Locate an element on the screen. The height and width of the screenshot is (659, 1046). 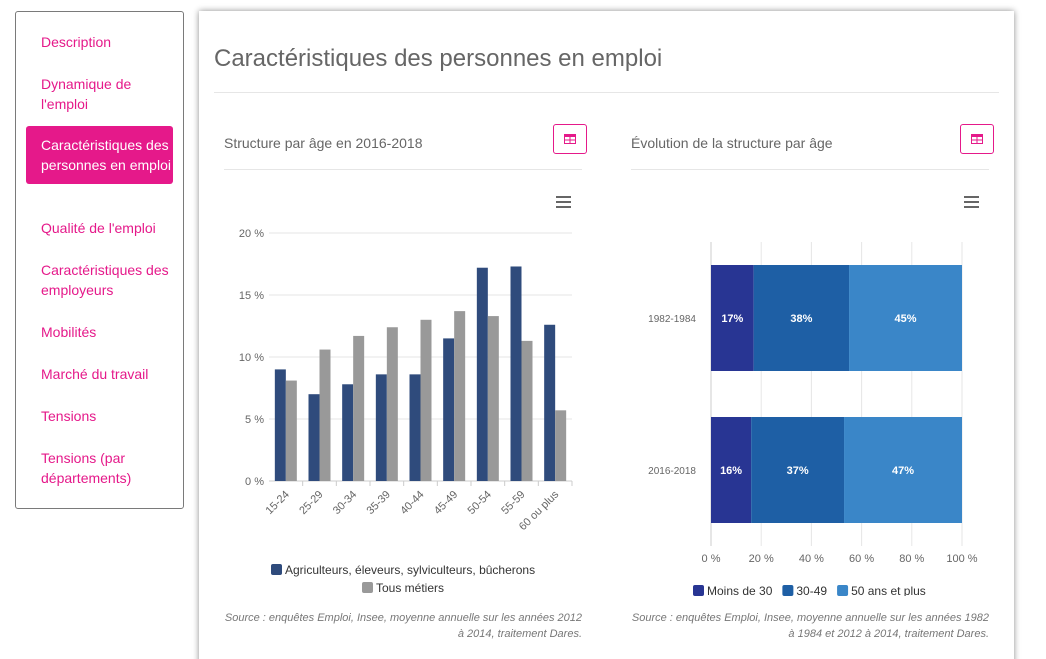
sidebar-item-caracteristiques-employeurs: Caractéristiques des employeurs is located at coordinates (105, 280).